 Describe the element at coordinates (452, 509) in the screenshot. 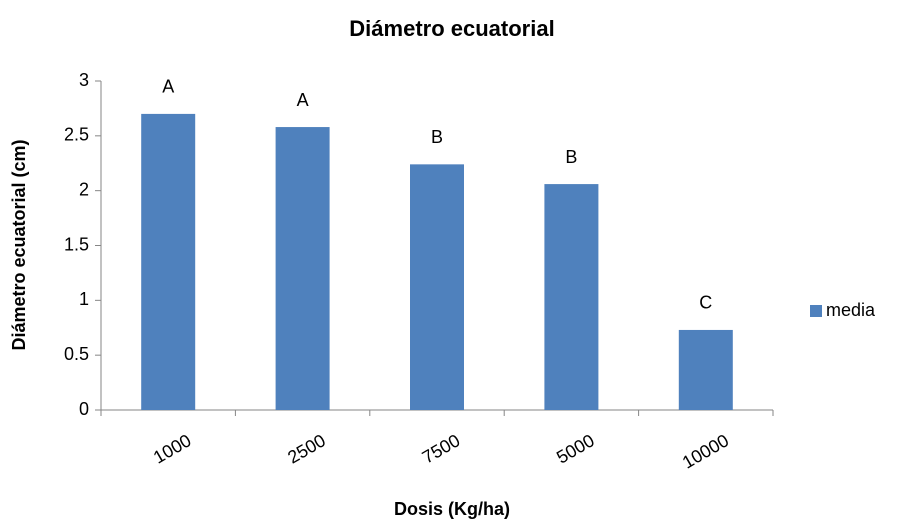

I see `x-axis-title: Dosis (Kg/ha)` at that location.